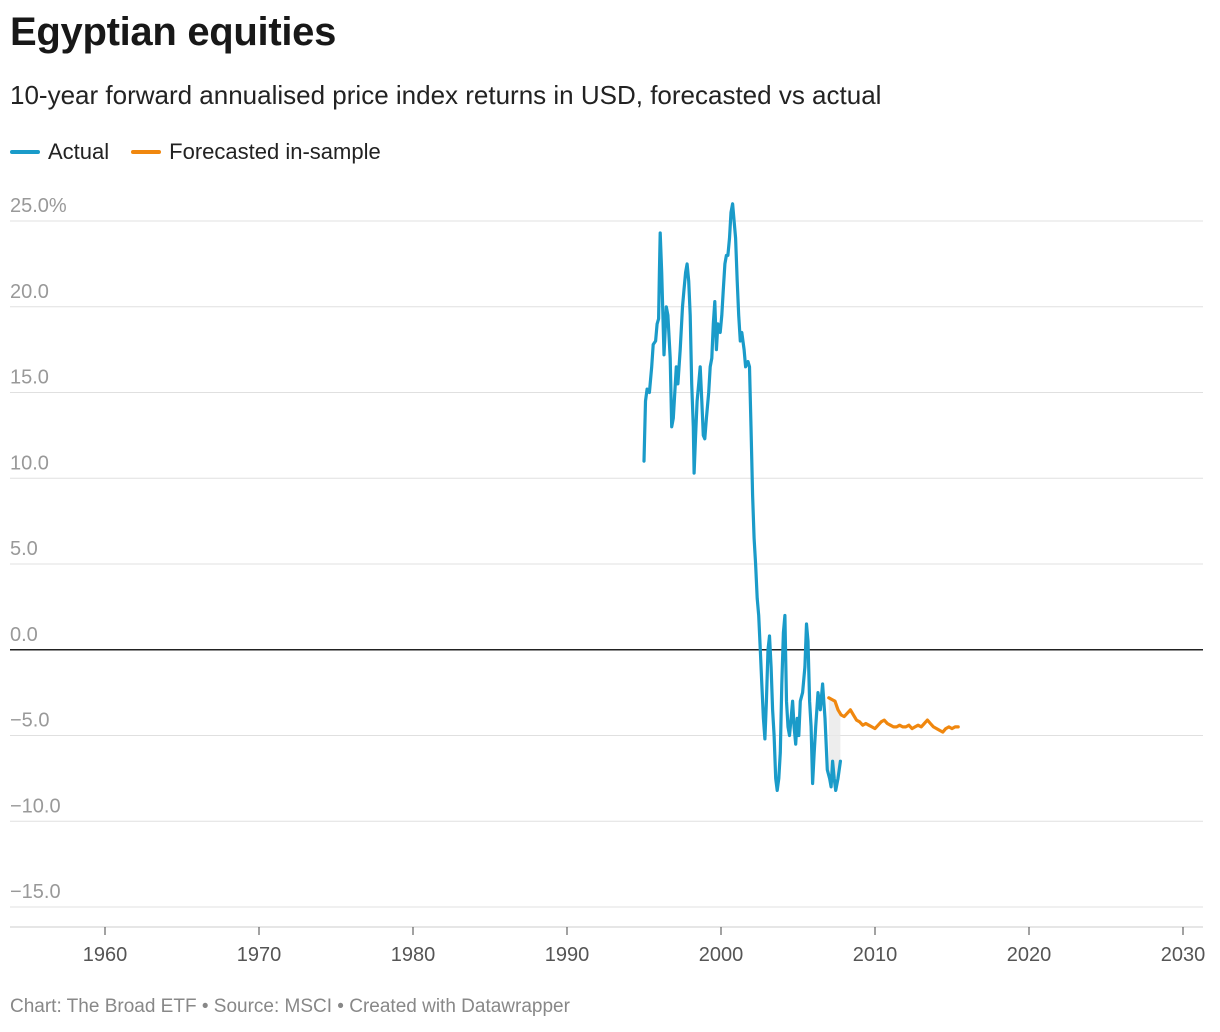 The width and height of the screenshot is (1220, 1032). Describe the element at coordinates (29, 378) in the screenshot. I see `y-tick-label: 15.0` at that location.